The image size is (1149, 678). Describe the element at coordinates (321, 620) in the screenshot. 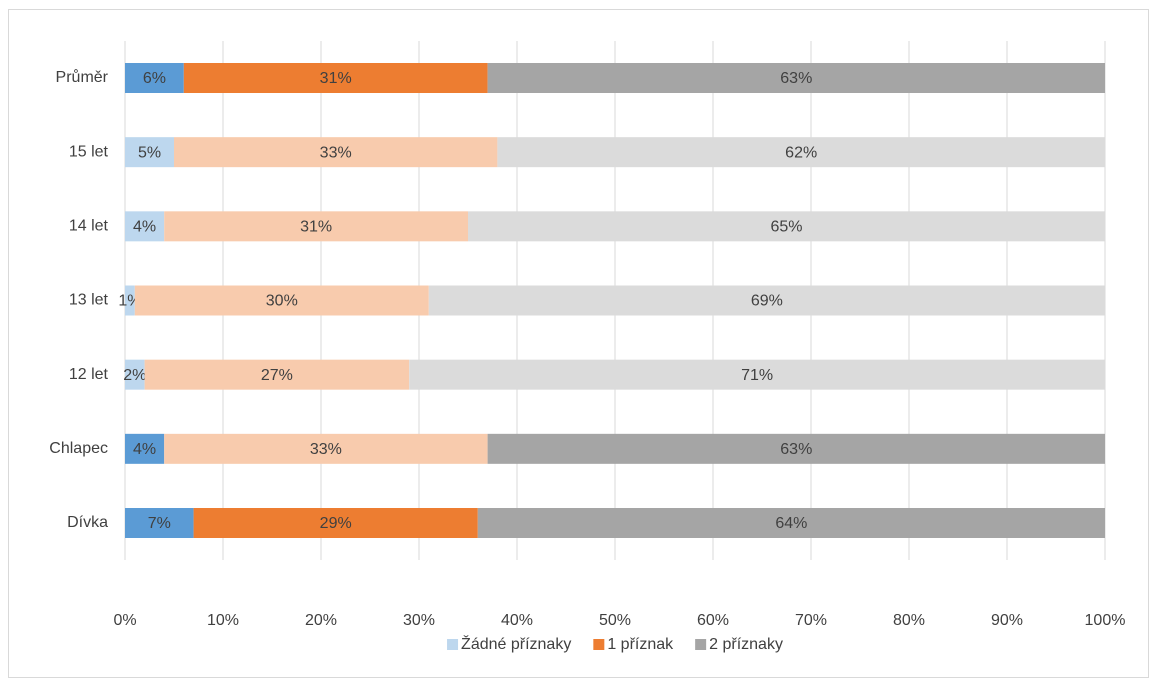

I see `x-tick-label: 20%` at that location.